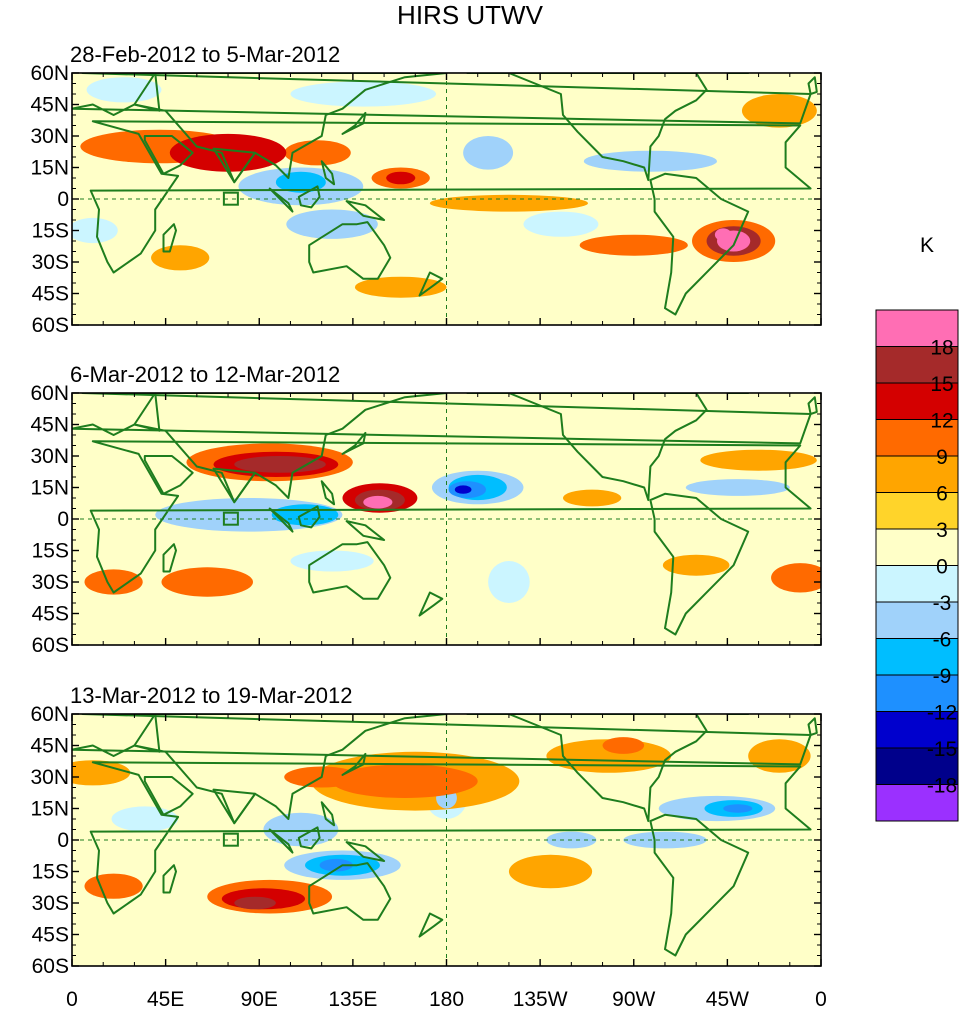 This screenshot has width=980, height=1014. What do you see at coordinates (354, 443) in the screenshot?
I see `coastline-japan` at bounding box center [354, 443].